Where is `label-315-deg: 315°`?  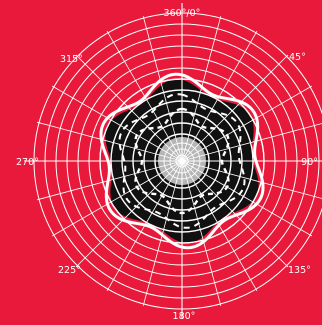 label-315-deg: 315° is located at coordinates (71, 59).